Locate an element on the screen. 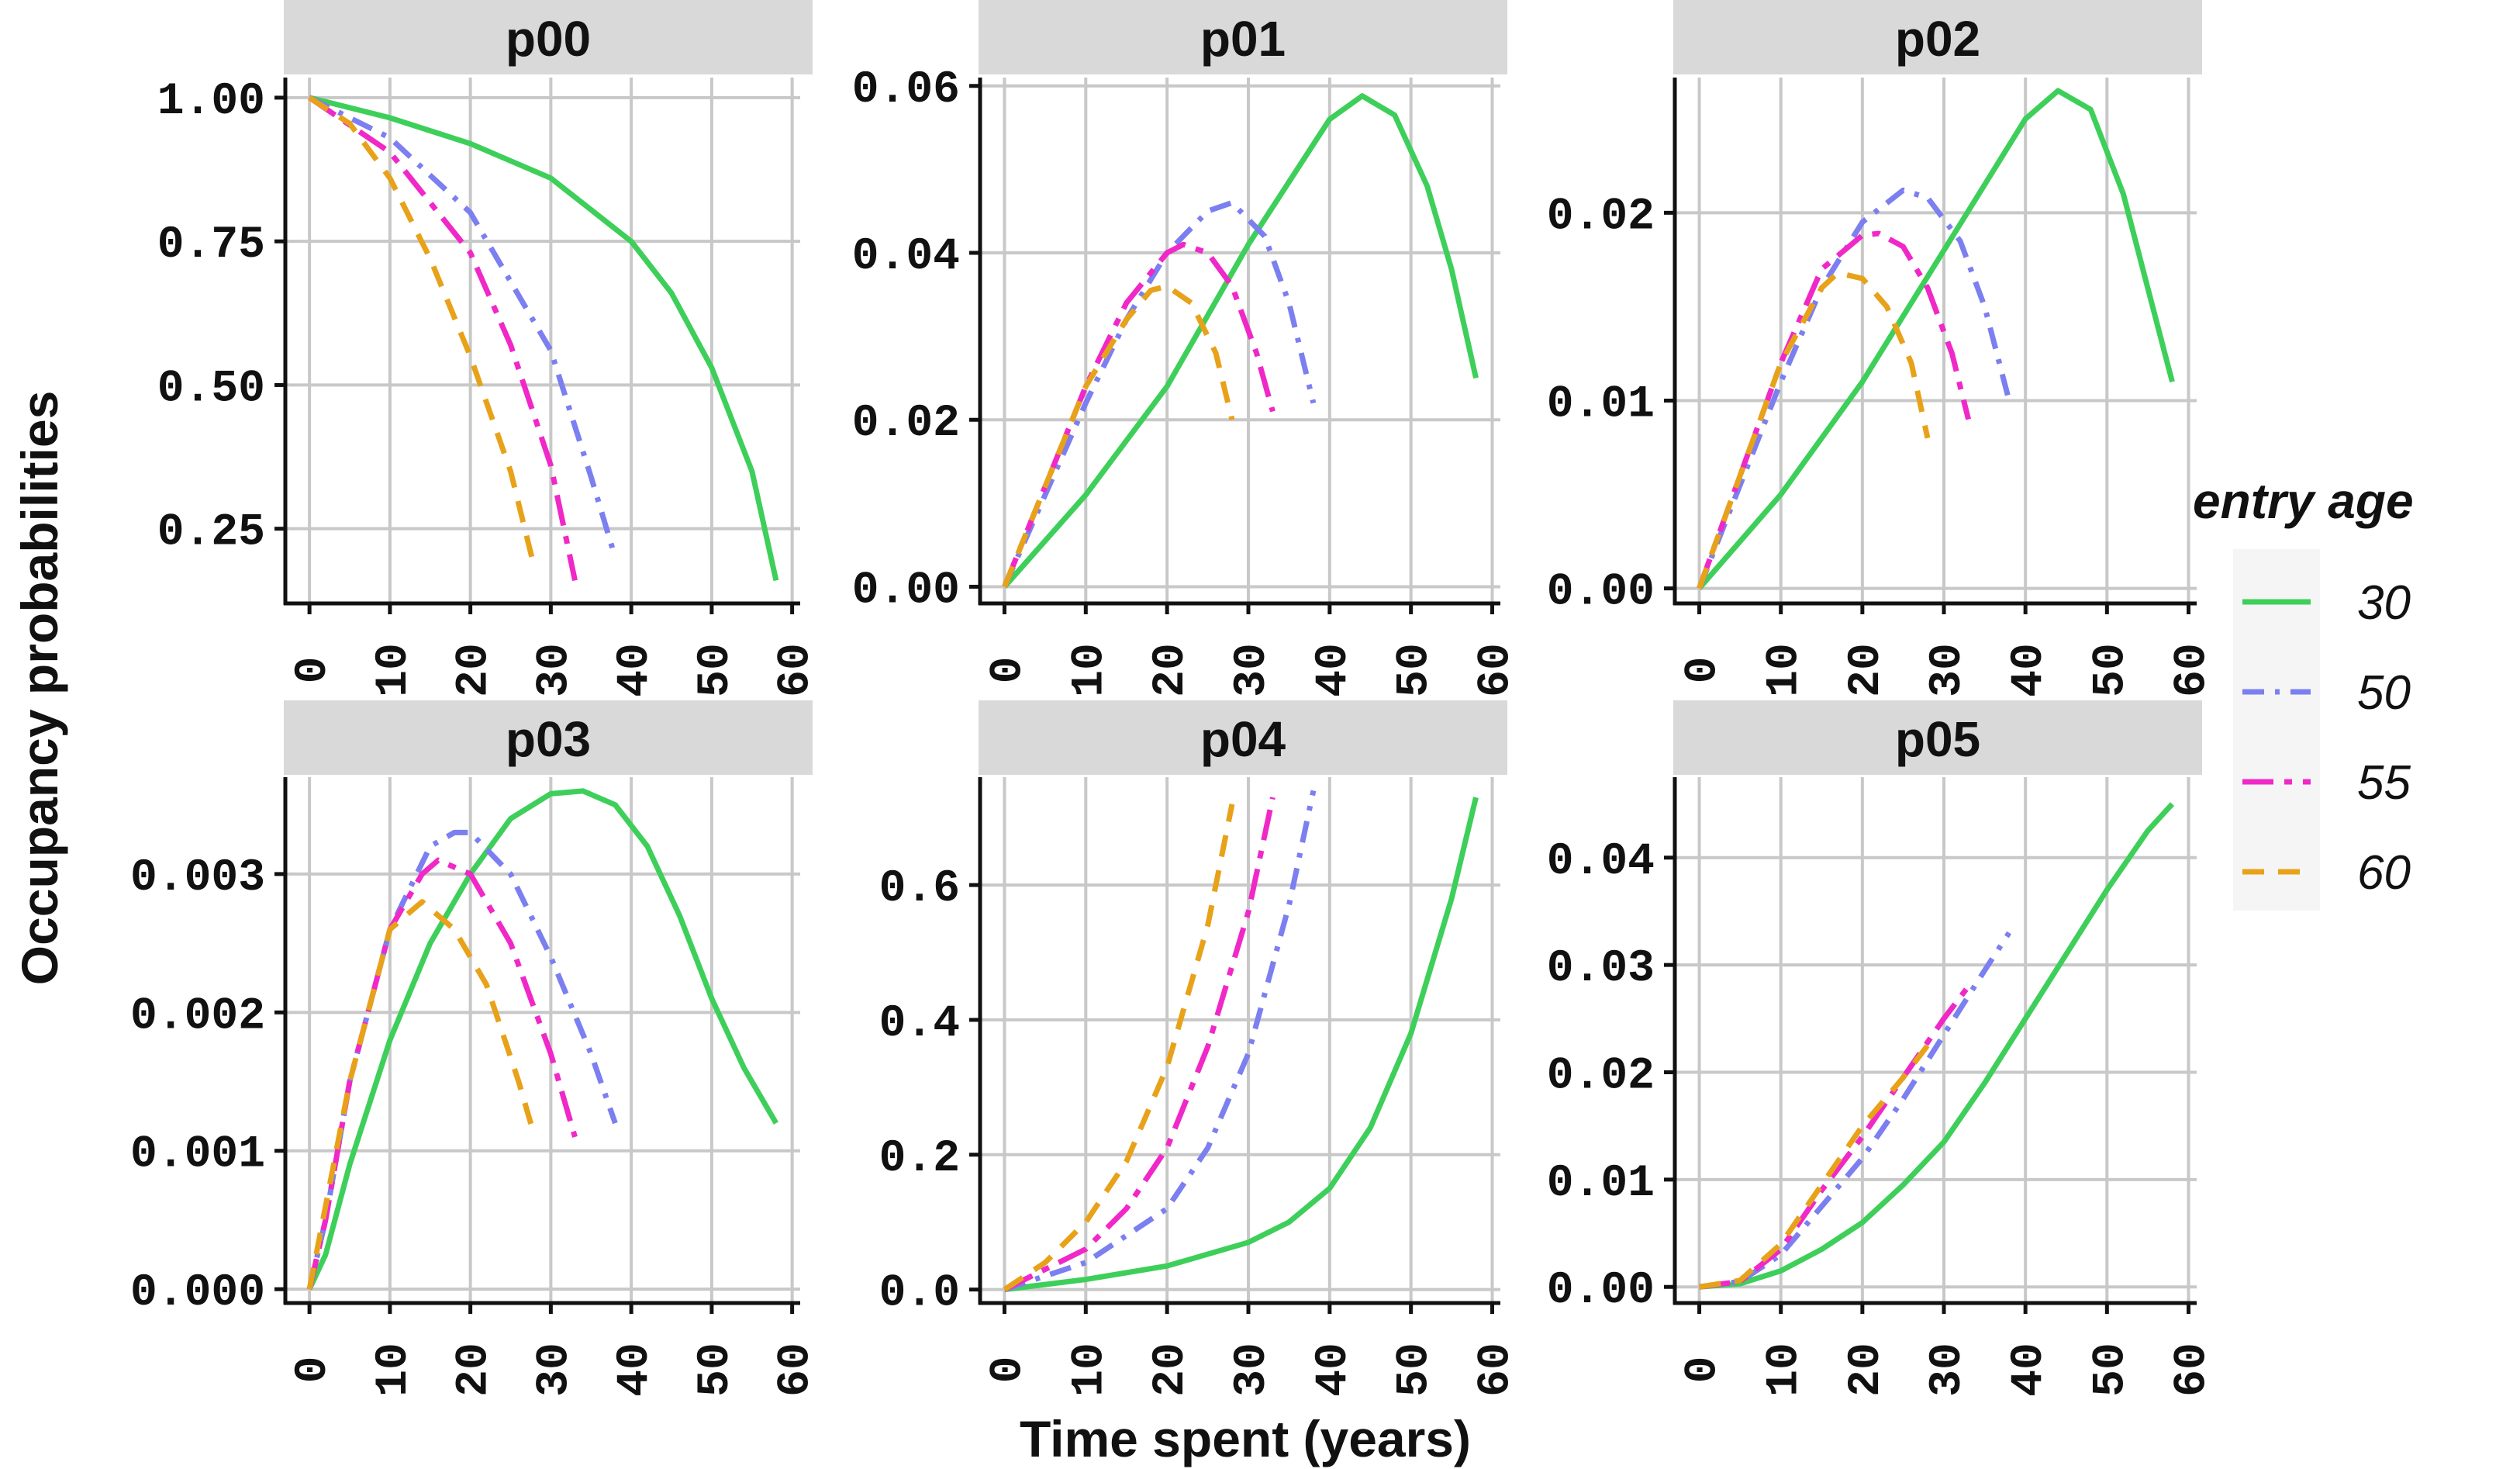  y-tick-label: 0.06 is located at coordinates (906, 90).